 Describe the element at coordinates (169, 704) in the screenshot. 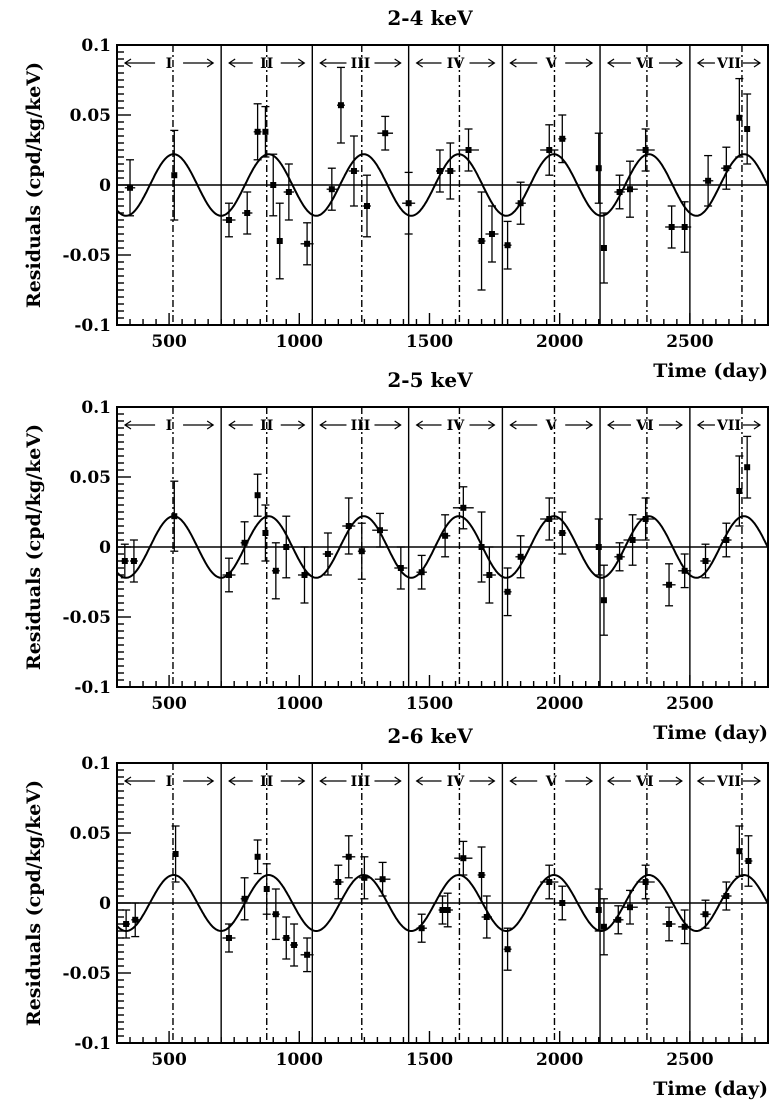

I see `x-tick-label: 500` at that location.